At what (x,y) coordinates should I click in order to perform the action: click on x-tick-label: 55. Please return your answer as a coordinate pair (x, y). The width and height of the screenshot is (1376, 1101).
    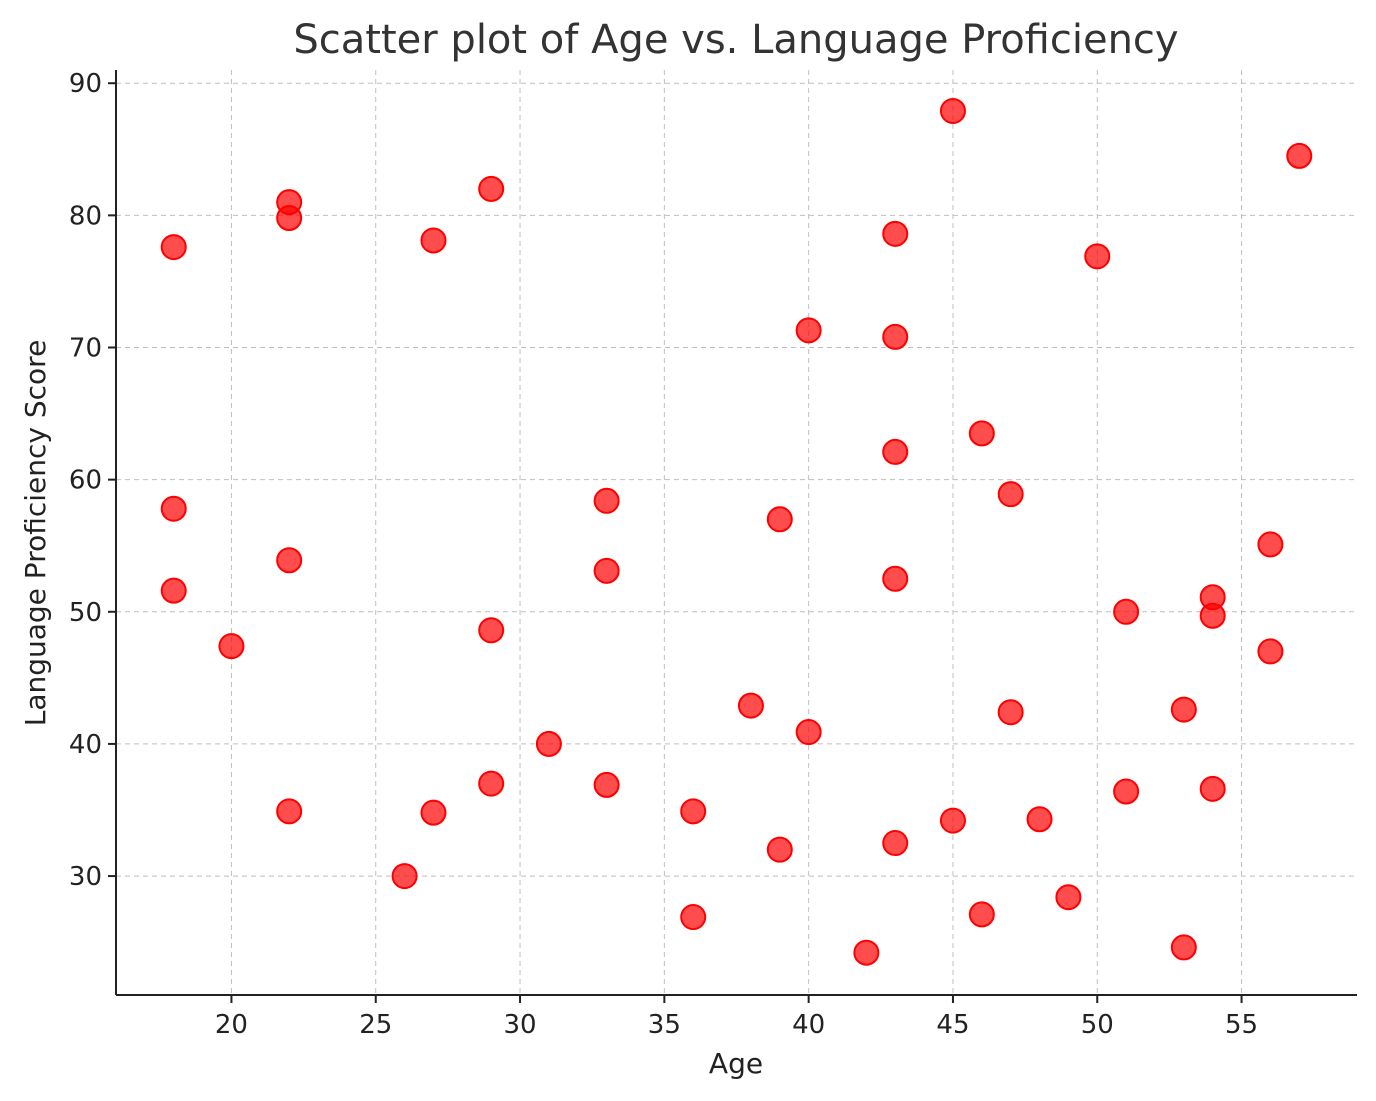
    Looking at the image, I should click on (1241, 1025).